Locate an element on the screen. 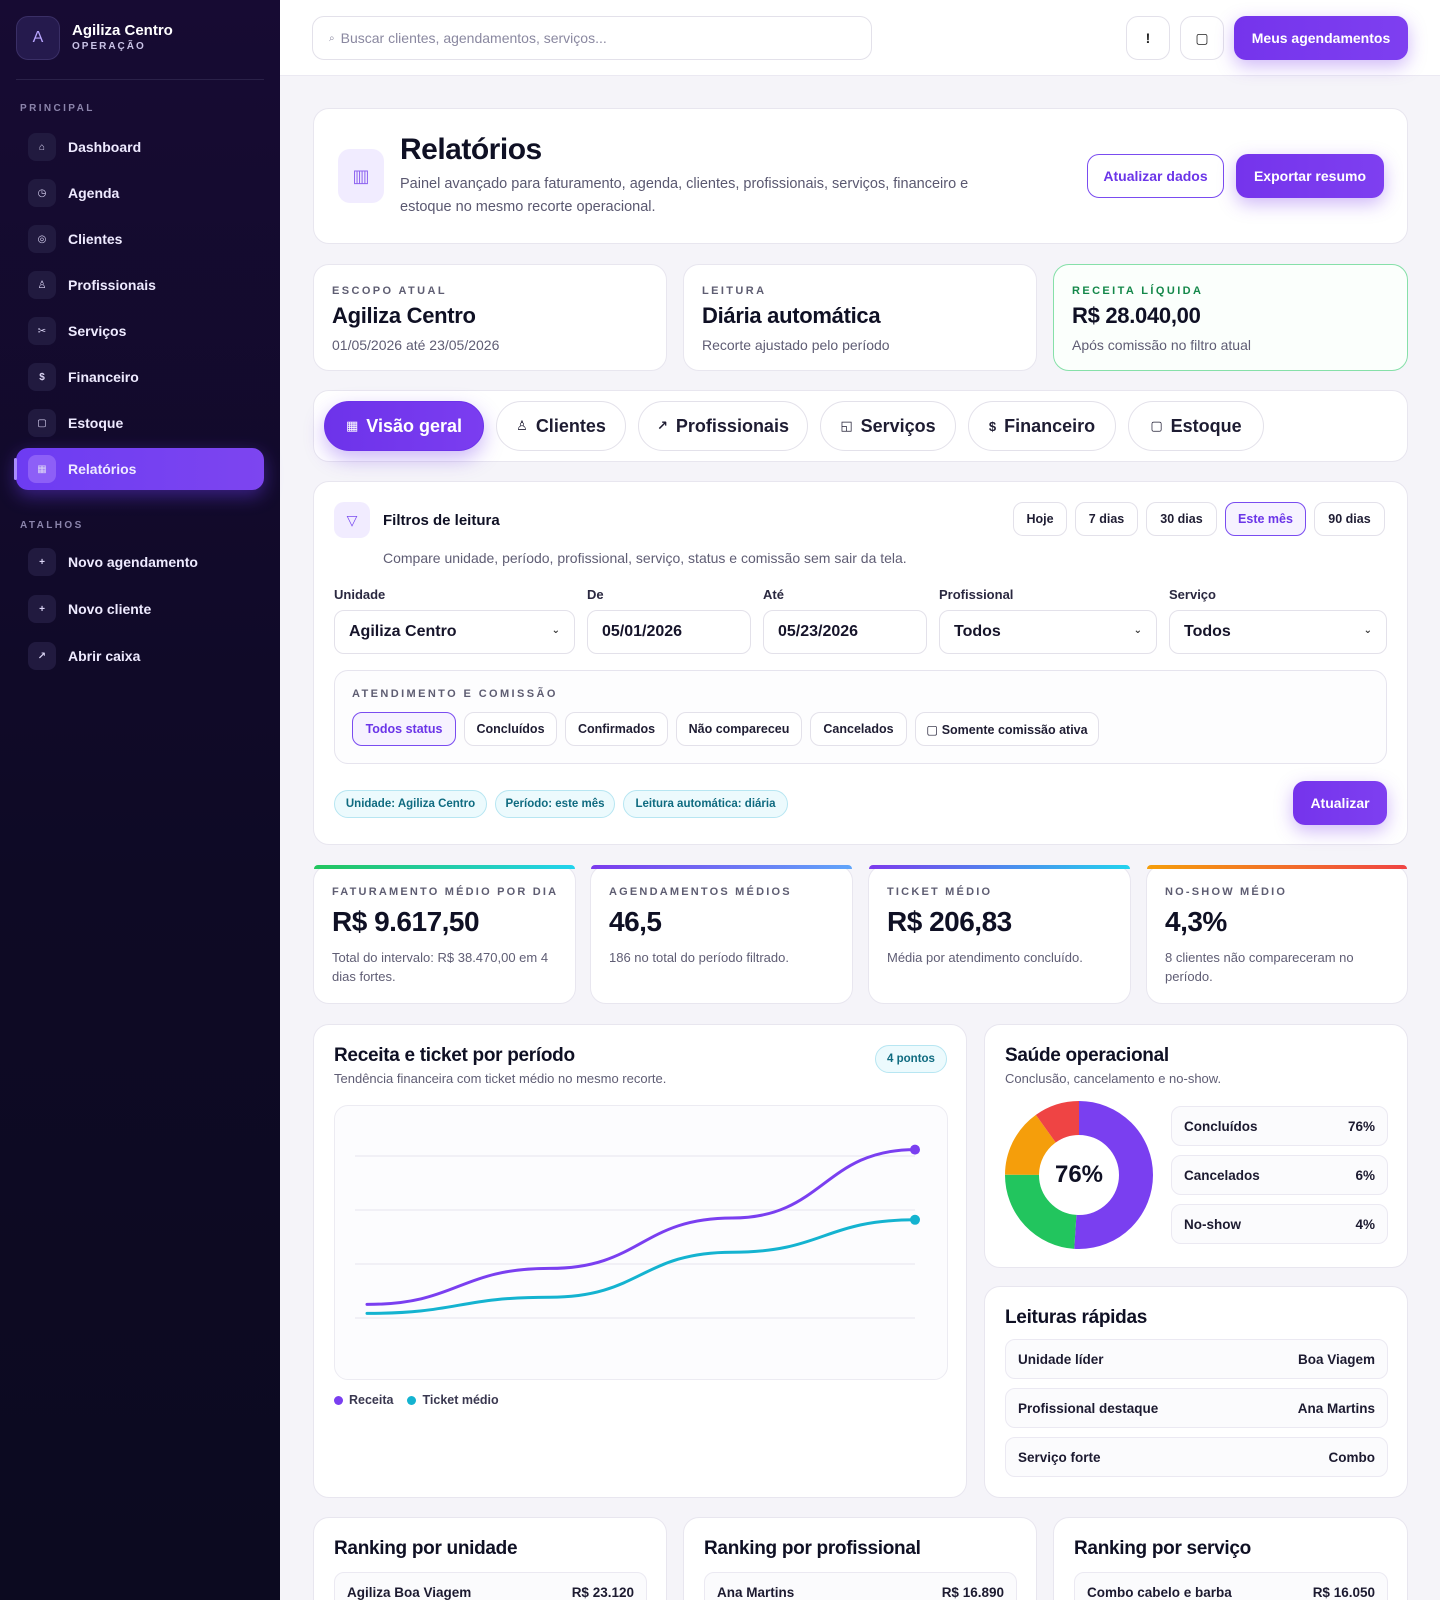  period-90-dias: 90 dias is located at coordinates (1349, 519).